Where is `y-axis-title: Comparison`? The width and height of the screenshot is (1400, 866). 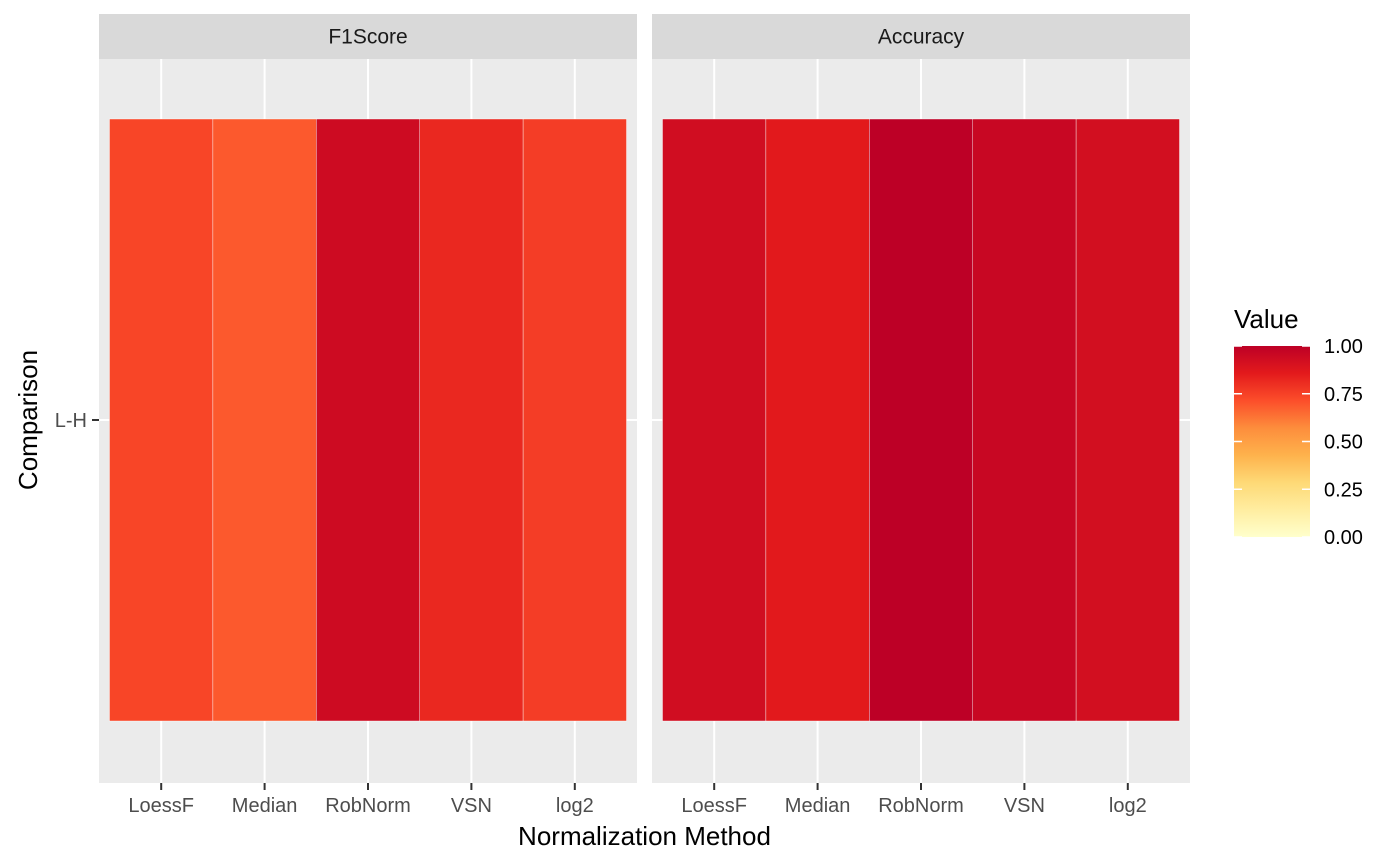
y-axis-title: Comparison is located at coordinates (28, 420).